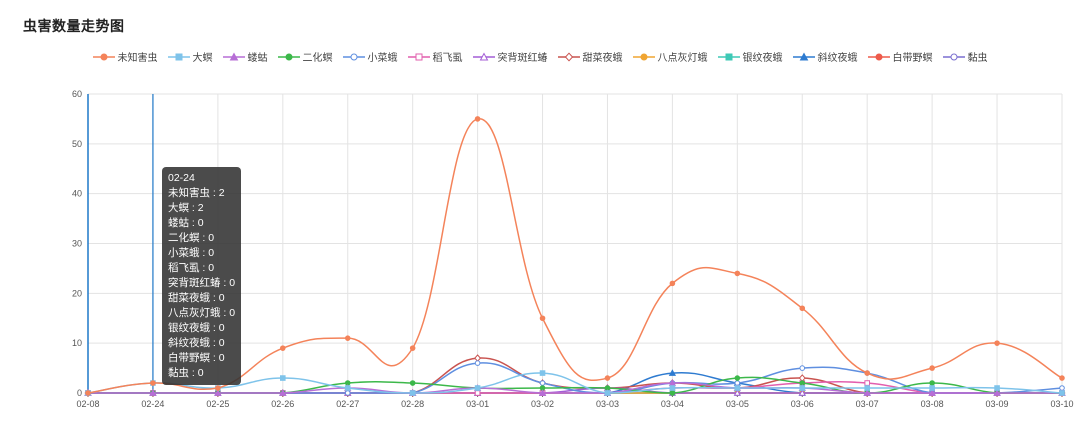 The height and width of the screenshot is (431, 1080). What do you see at coordinates (217, 404) in the screenshot?
I see `x-tick-label: 02-25` at bounding box center [217, 404].